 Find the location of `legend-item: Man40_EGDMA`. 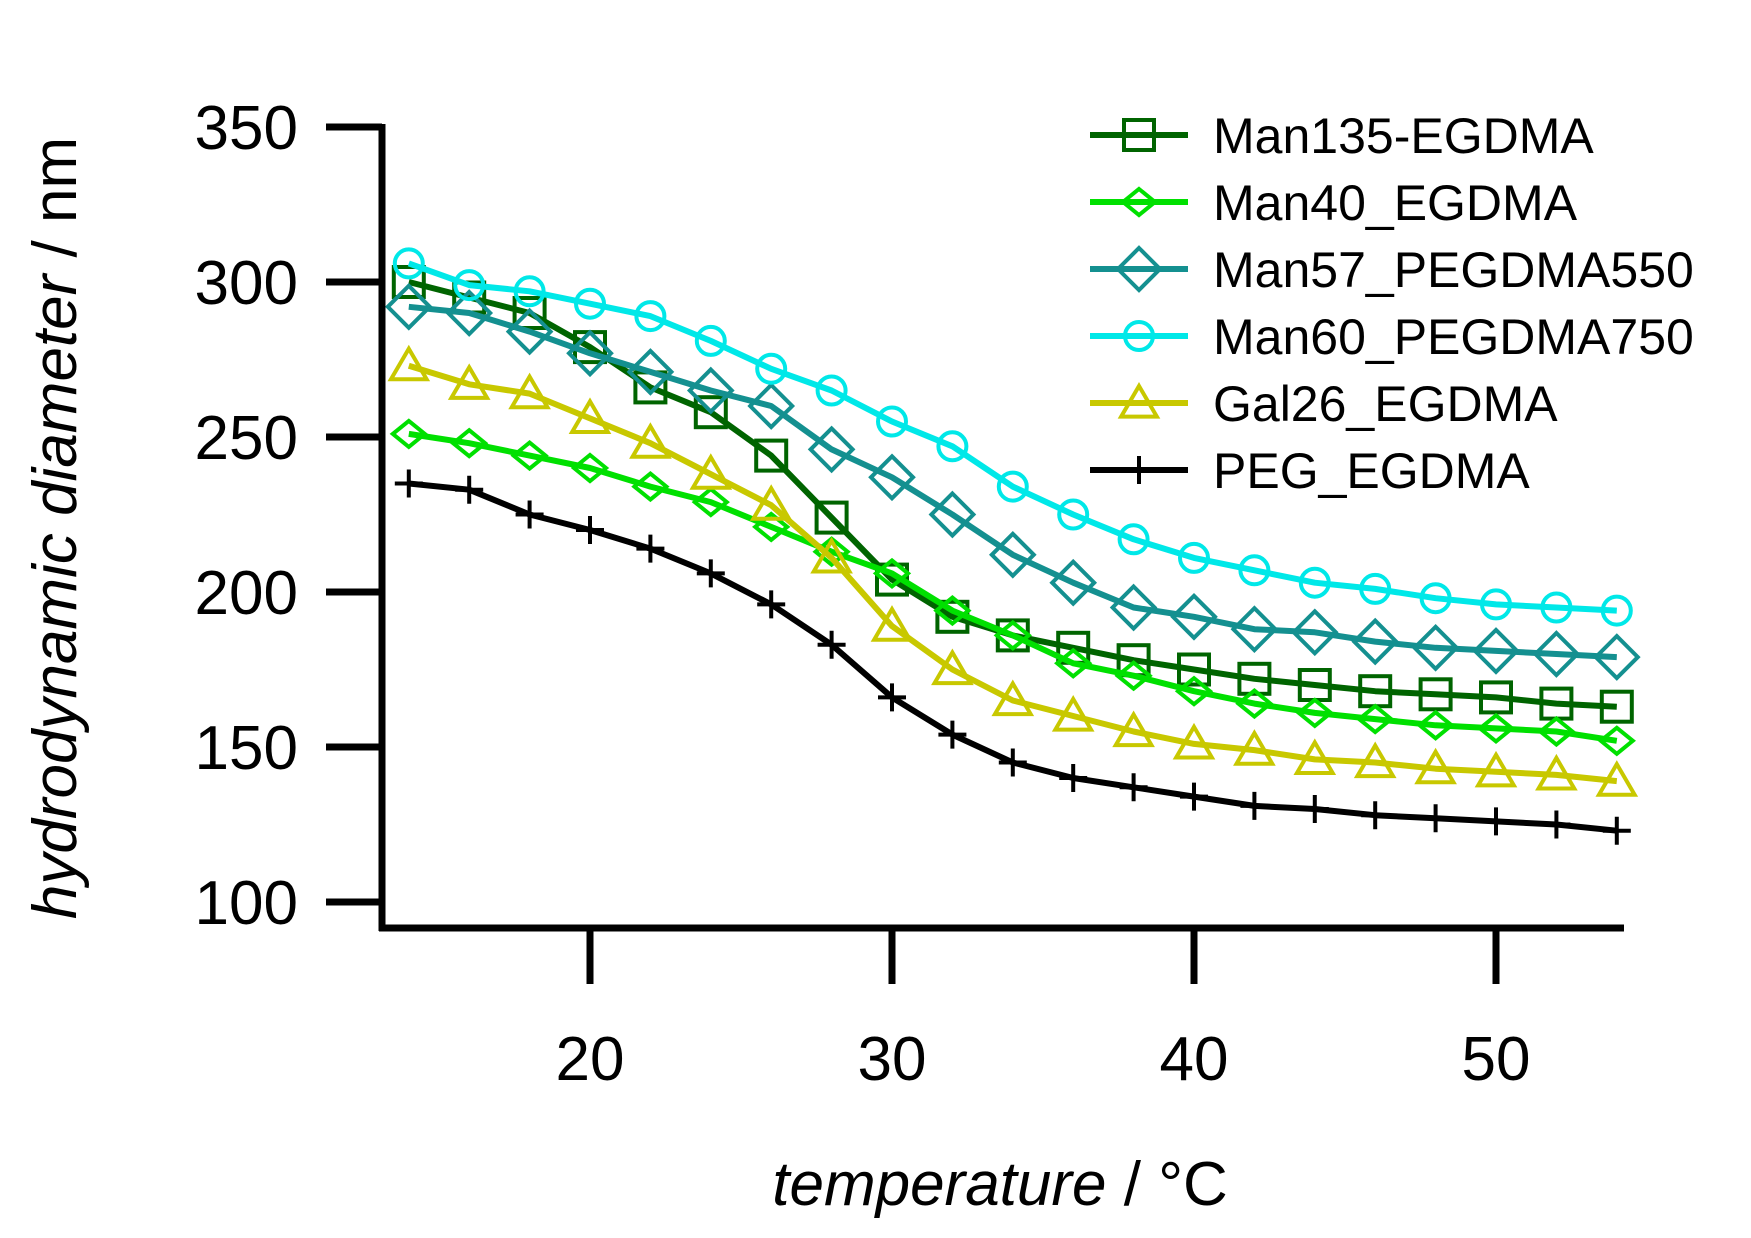

legend-item: Man40_EGDMA is located at coordinates (1334, 203).